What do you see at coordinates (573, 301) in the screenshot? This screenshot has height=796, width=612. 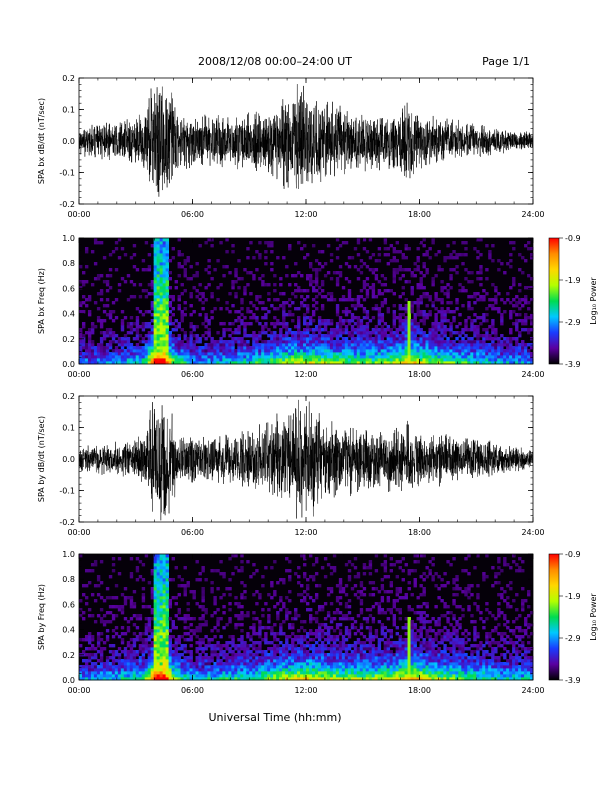 I see `bx-colorbar: -0.9 -1.9 -2.9 -3.9 Log₁₀ Power` at bounding box center [573, 301].